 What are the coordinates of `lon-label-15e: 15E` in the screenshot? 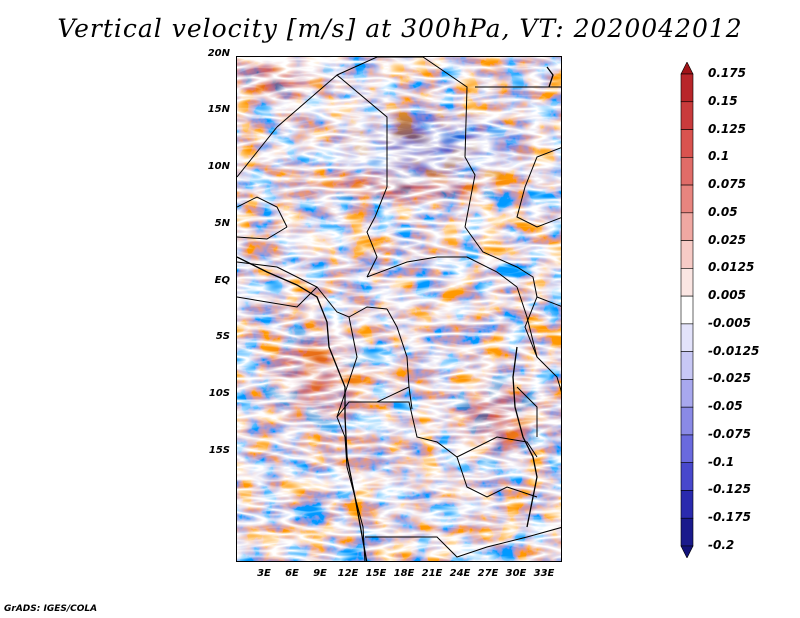 It's located at (376, 573).